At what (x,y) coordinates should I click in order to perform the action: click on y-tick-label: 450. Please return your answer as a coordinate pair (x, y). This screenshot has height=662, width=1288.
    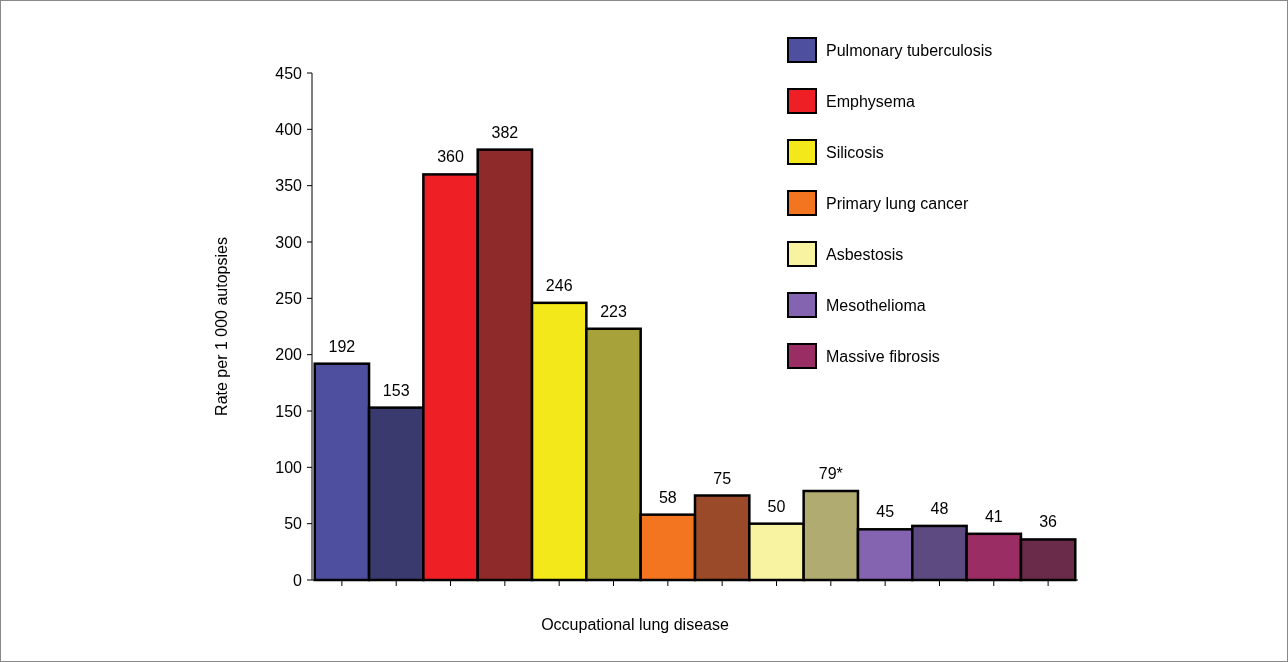
    Looking at the image, I should click on (289, 73).